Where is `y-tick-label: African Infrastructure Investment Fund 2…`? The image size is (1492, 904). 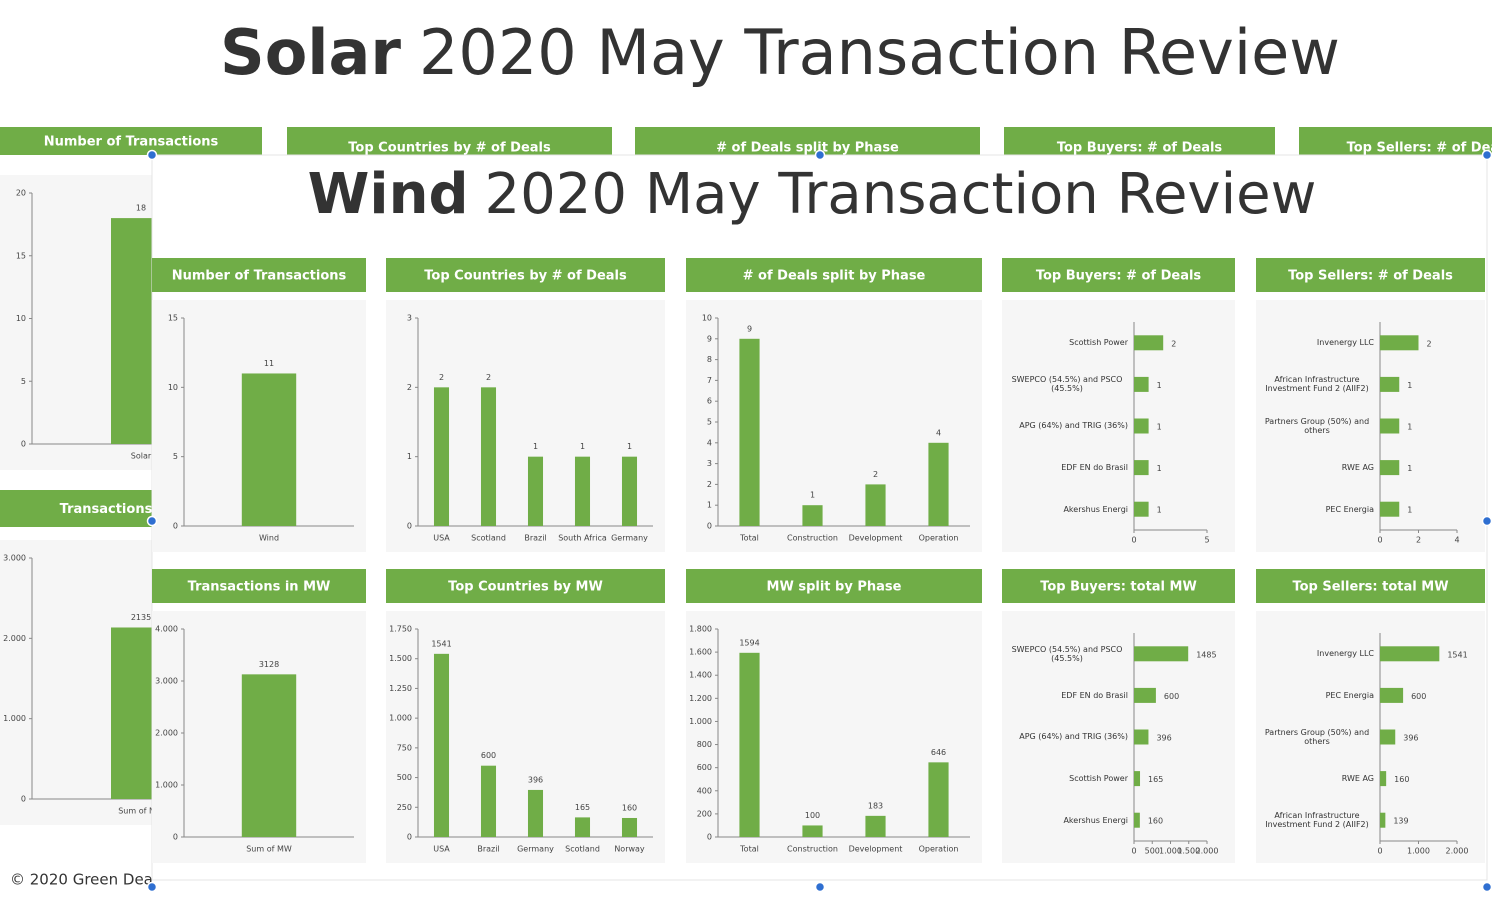 y-tick-label: African Infrastructure Investment Fund 2… is located at coordinates (1317, 820).